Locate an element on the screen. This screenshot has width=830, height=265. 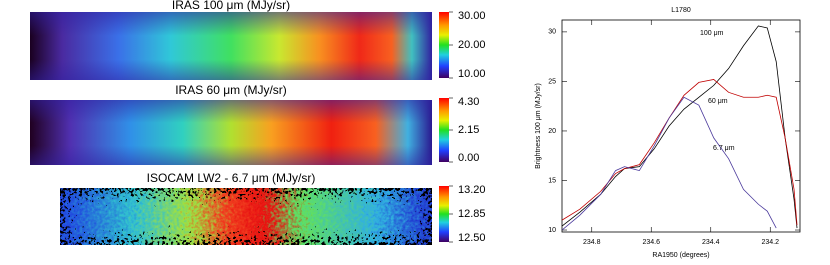
colorbar-tick-label: 0.00 is located at coordinates (468, 158).